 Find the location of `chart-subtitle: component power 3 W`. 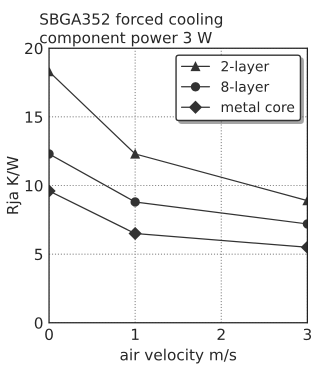

chart-subtitle: component power 3 W is located at coordinates (126, 39).